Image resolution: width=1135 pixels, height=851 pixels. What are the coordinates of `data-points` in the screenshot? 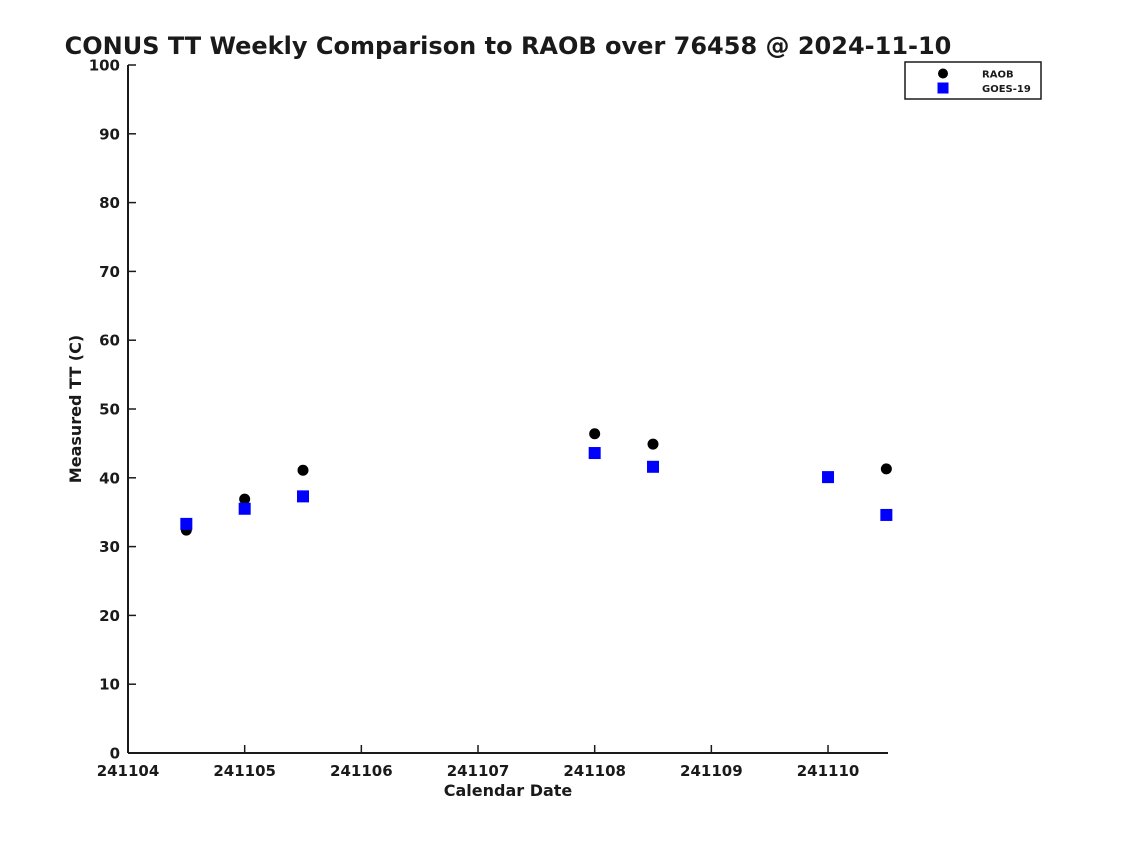 It's located at (536, 482).